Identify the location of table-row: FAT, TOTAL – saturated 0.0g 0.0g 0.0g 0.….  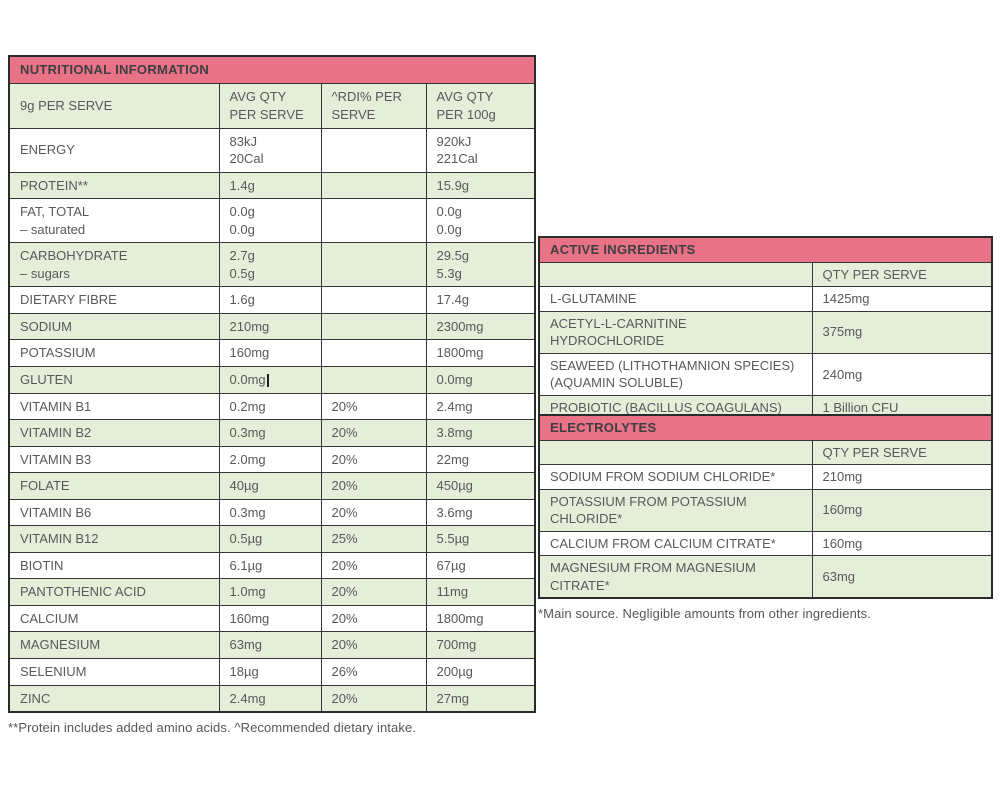
(272, 221).